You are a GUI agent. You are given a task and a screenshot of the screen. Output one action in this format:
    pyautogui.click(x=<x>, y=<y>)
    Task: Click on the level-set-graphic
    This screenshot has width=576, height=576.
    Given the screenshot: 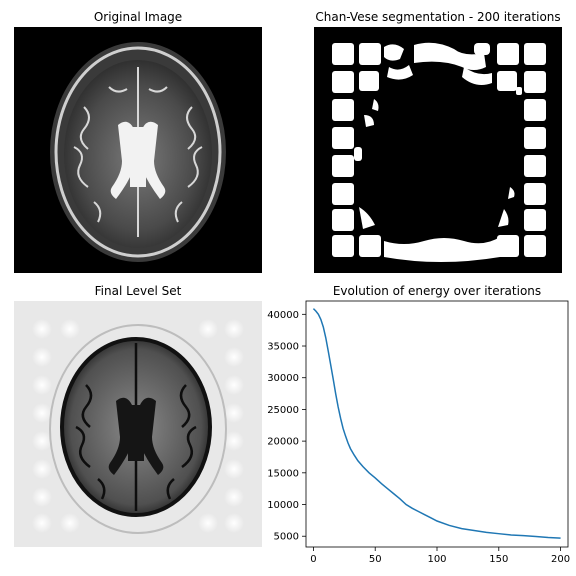 What is the action you would take?
    pyautogui.click(x=138, y=426)
    